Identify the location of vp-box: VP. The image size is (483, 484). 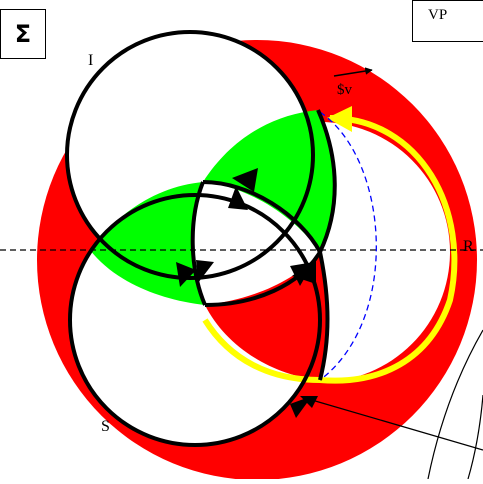
(447, 21).